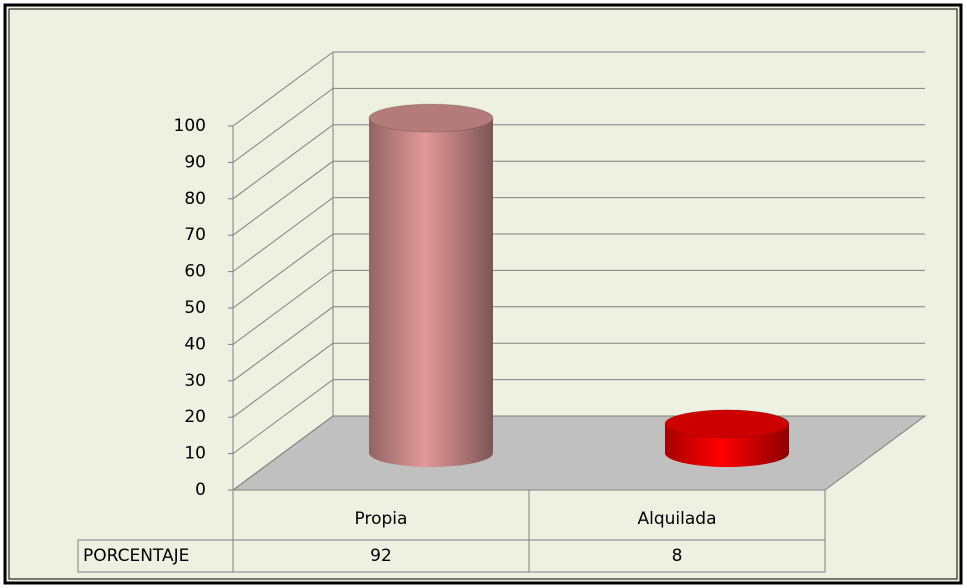 The height and width of the screenshot is (588, 967). Describe the element at coordinates (677, 519) in the screenshot. I see `x-tick-label: Alquilada` at that location.